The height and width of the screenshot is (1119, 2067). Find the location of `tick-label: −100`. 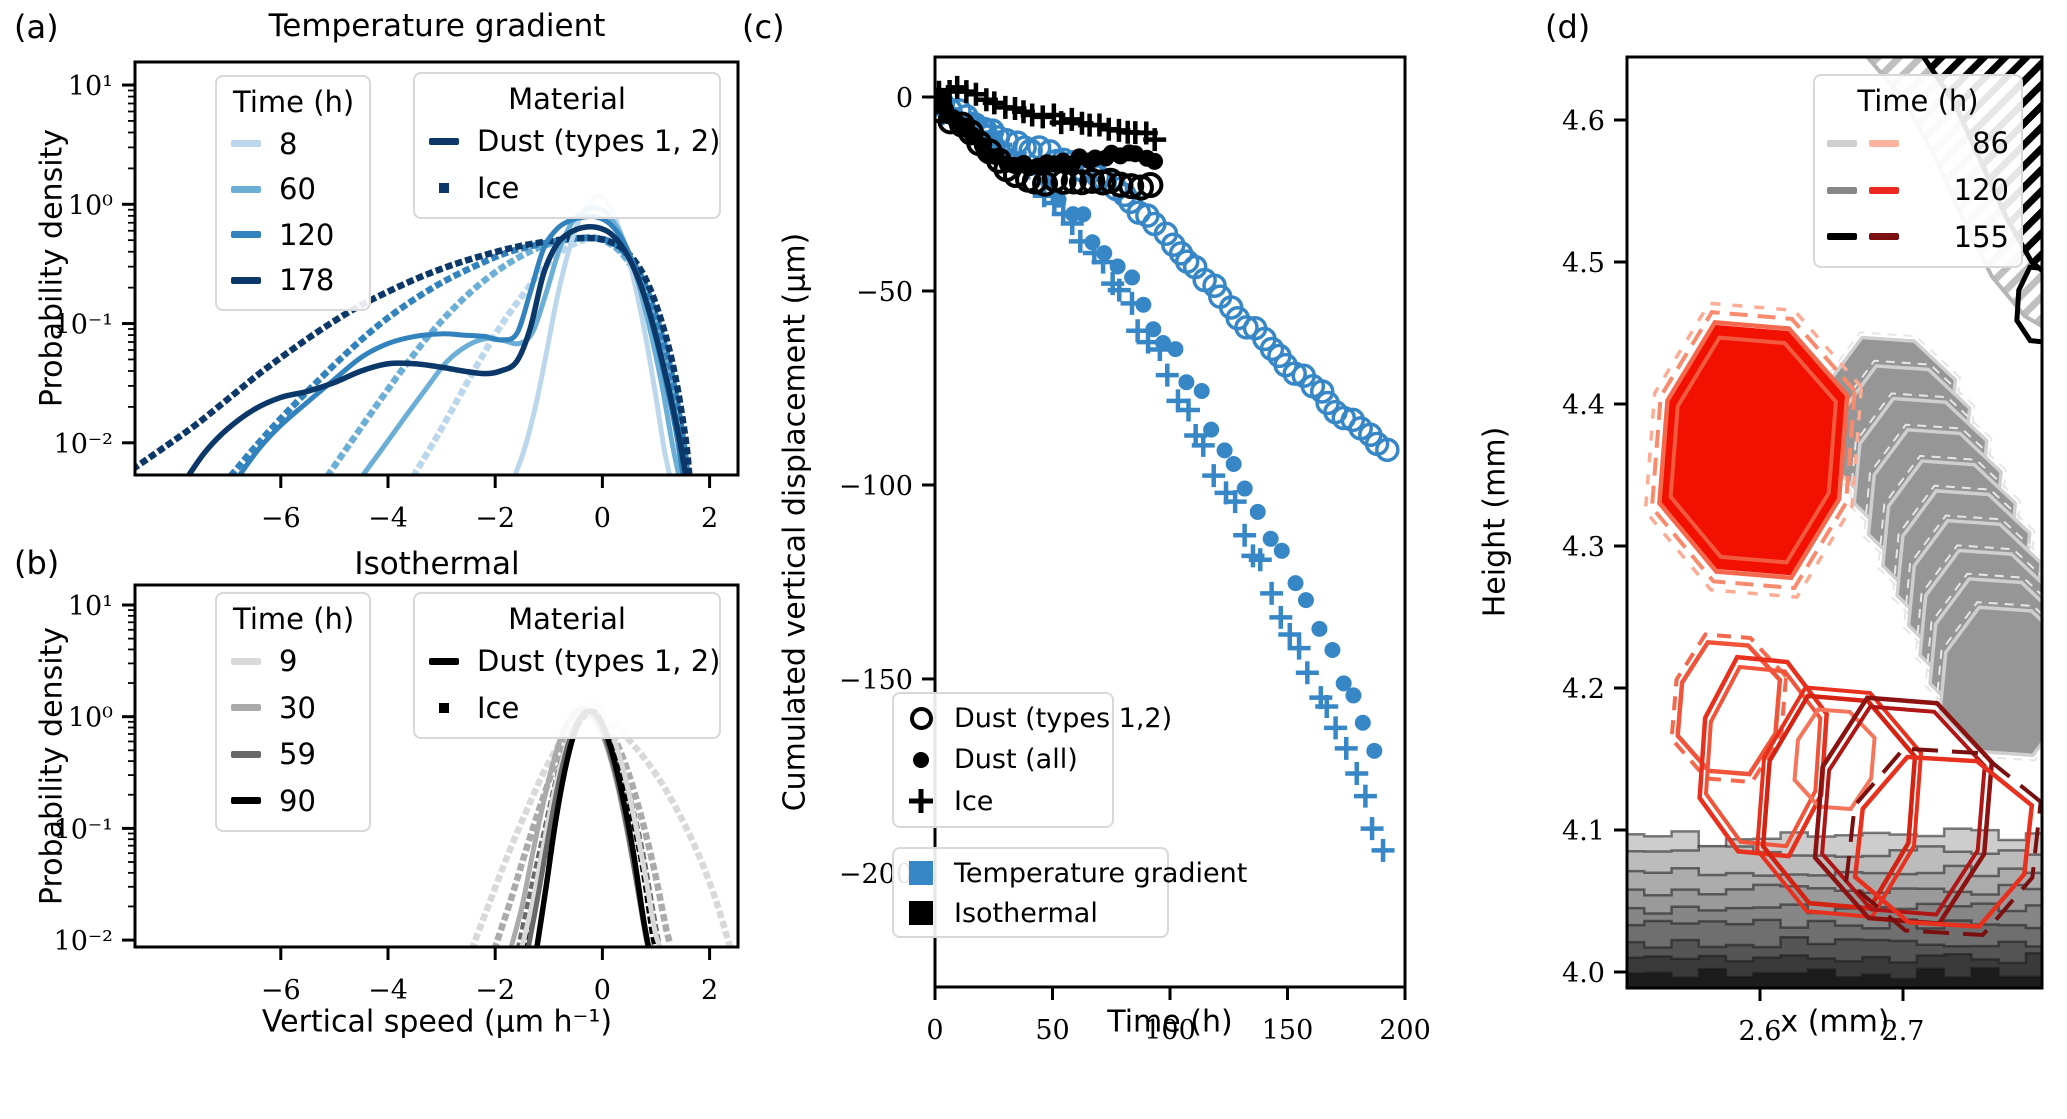

tick-label: −100 is located at coordinates (876, 486).